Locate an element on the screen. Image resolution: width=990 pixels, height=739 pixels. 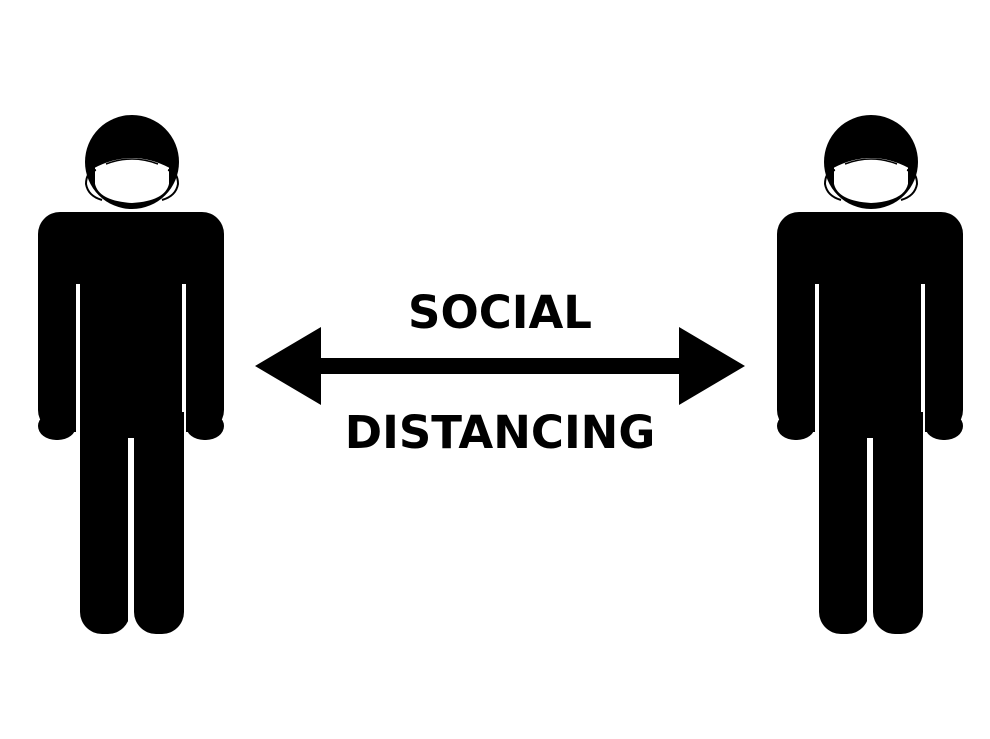
sign-title-social: SOCIAL is located at coordinates (500, 312).